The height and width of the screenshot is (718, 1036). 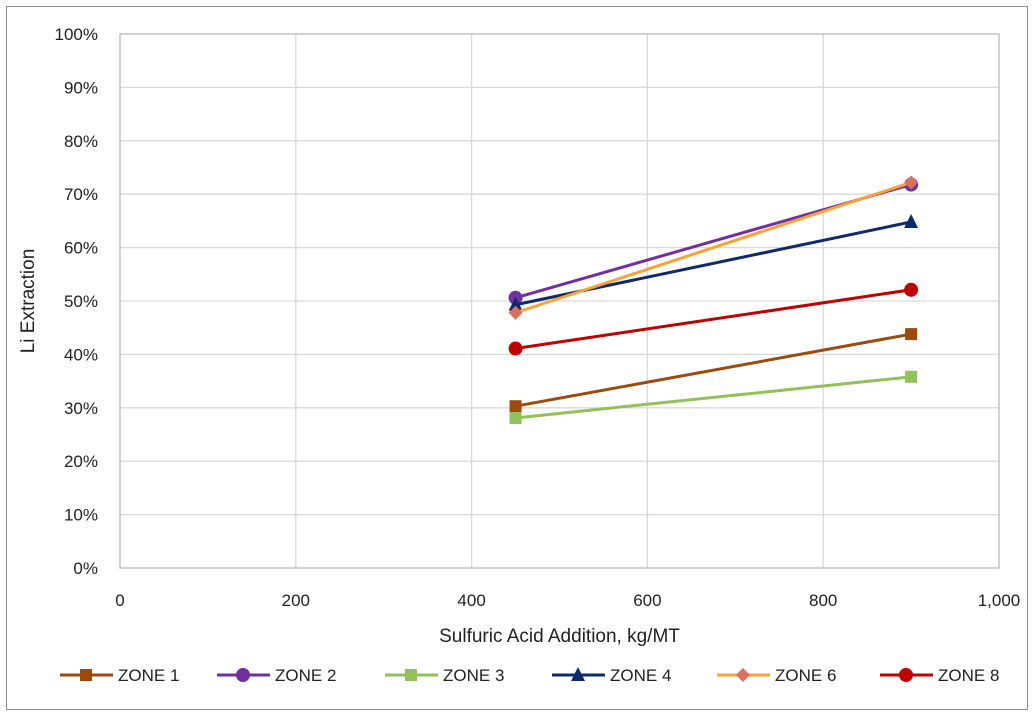 What do you see at coordinates (559, 636) in the screenshot?
I see `x-axis-title: Sulfuric Acid Addition, kg/MT` at bounding box center [559, 636].